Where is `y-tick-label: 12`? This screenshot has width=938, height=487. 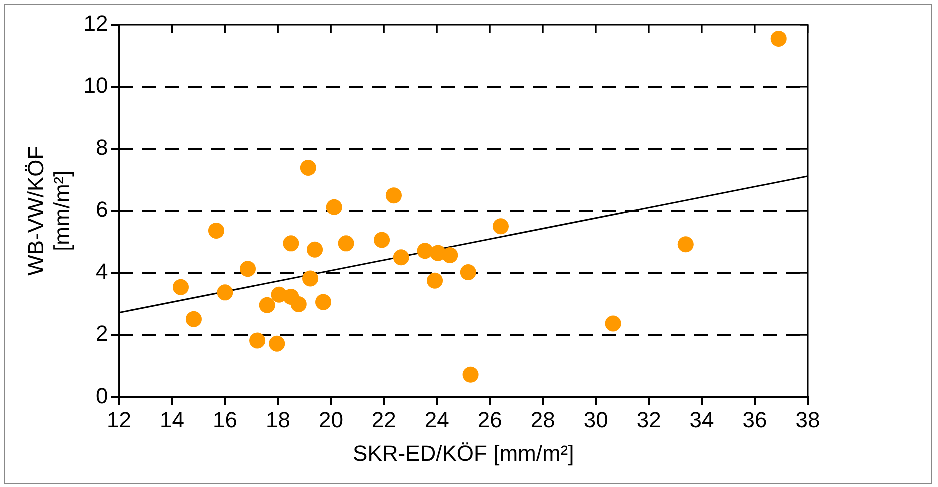
y-tick-label: 12 is located at coordinates (96, 23).